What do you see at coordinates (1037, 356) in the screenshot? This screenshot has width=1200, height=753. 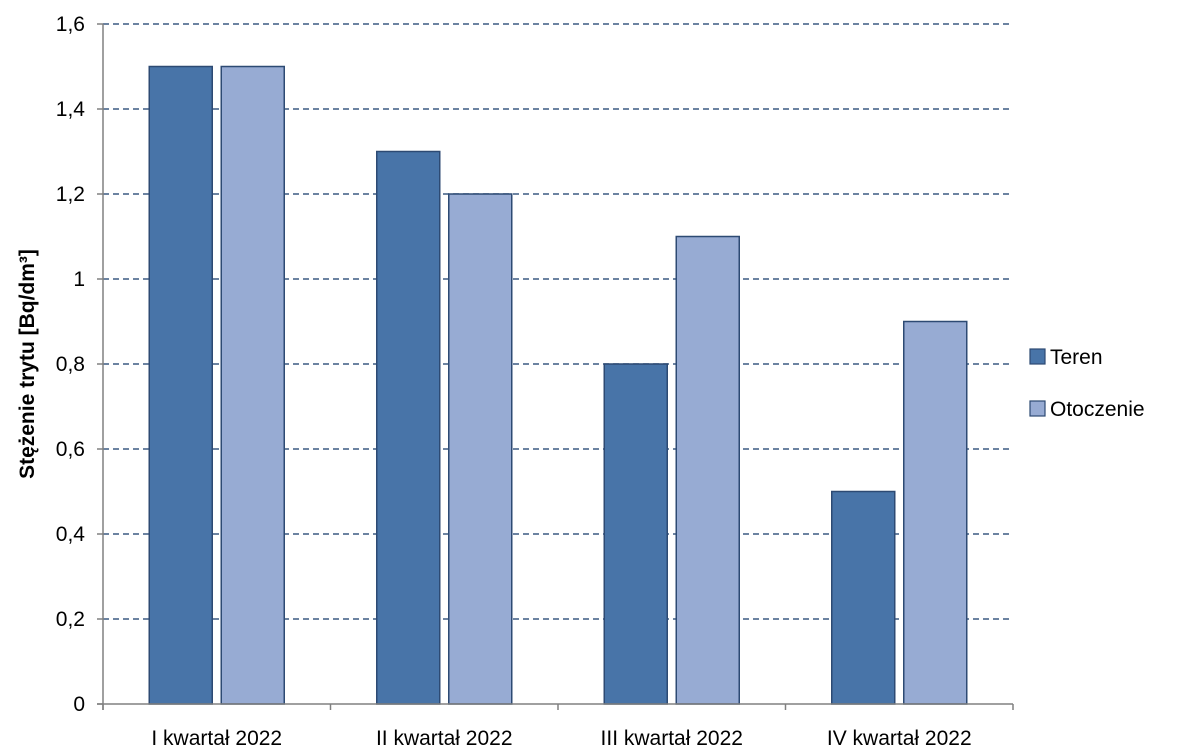 I see `legend-swatch-teren` at bounding box center [1037, 356].